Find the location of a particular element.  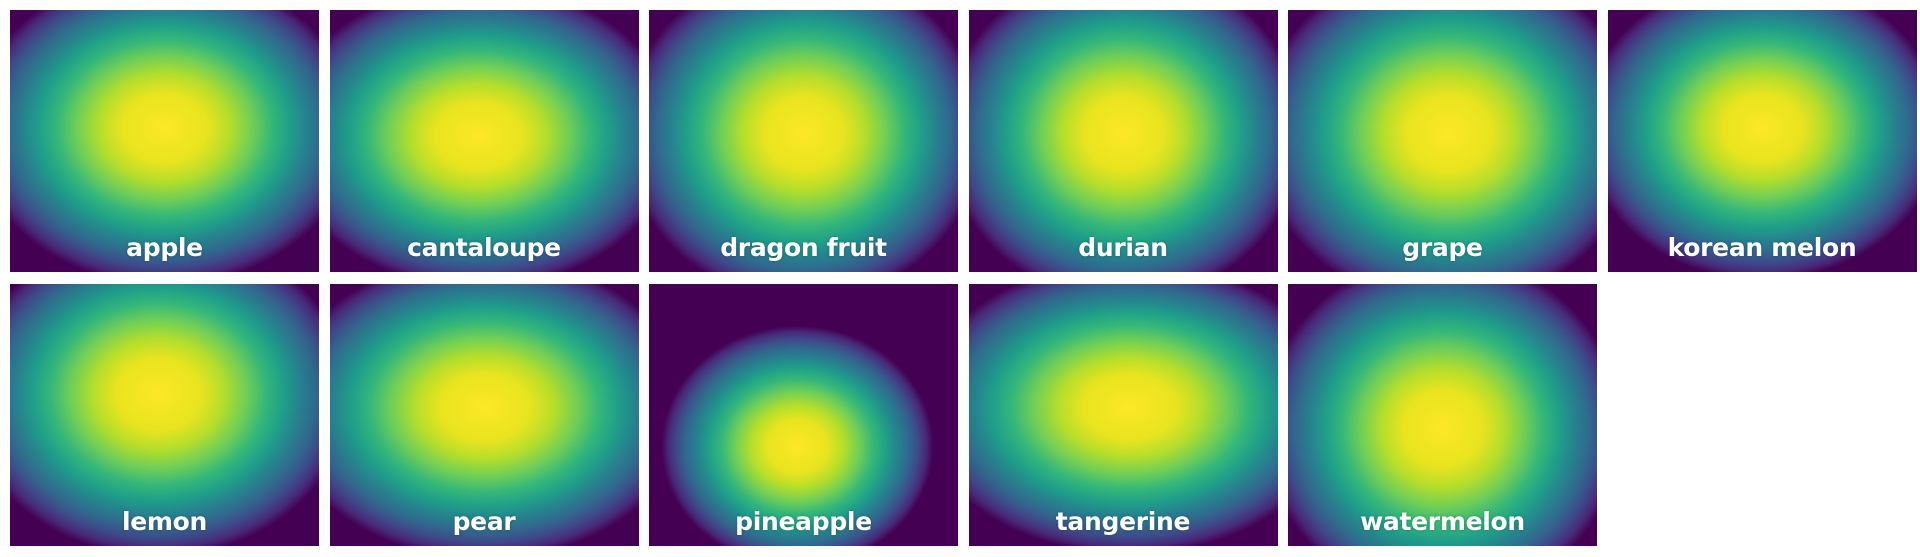

heatmap-tile: dragon fruit is located at coordinates (803, 141).